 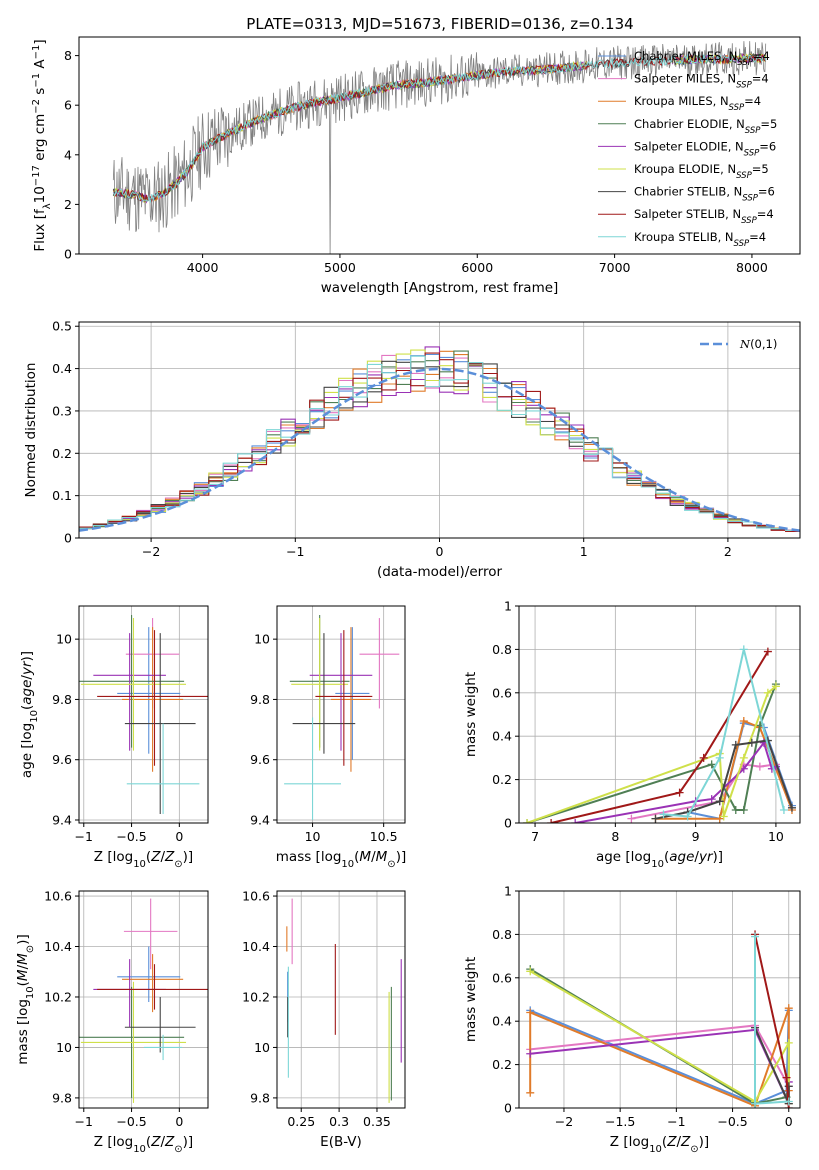 What do you see at coordinates (702, 58) in the screenshot?
I see `legend-entry: Chabrier MILES, NSSP=4` at bounding box center [702, 58].